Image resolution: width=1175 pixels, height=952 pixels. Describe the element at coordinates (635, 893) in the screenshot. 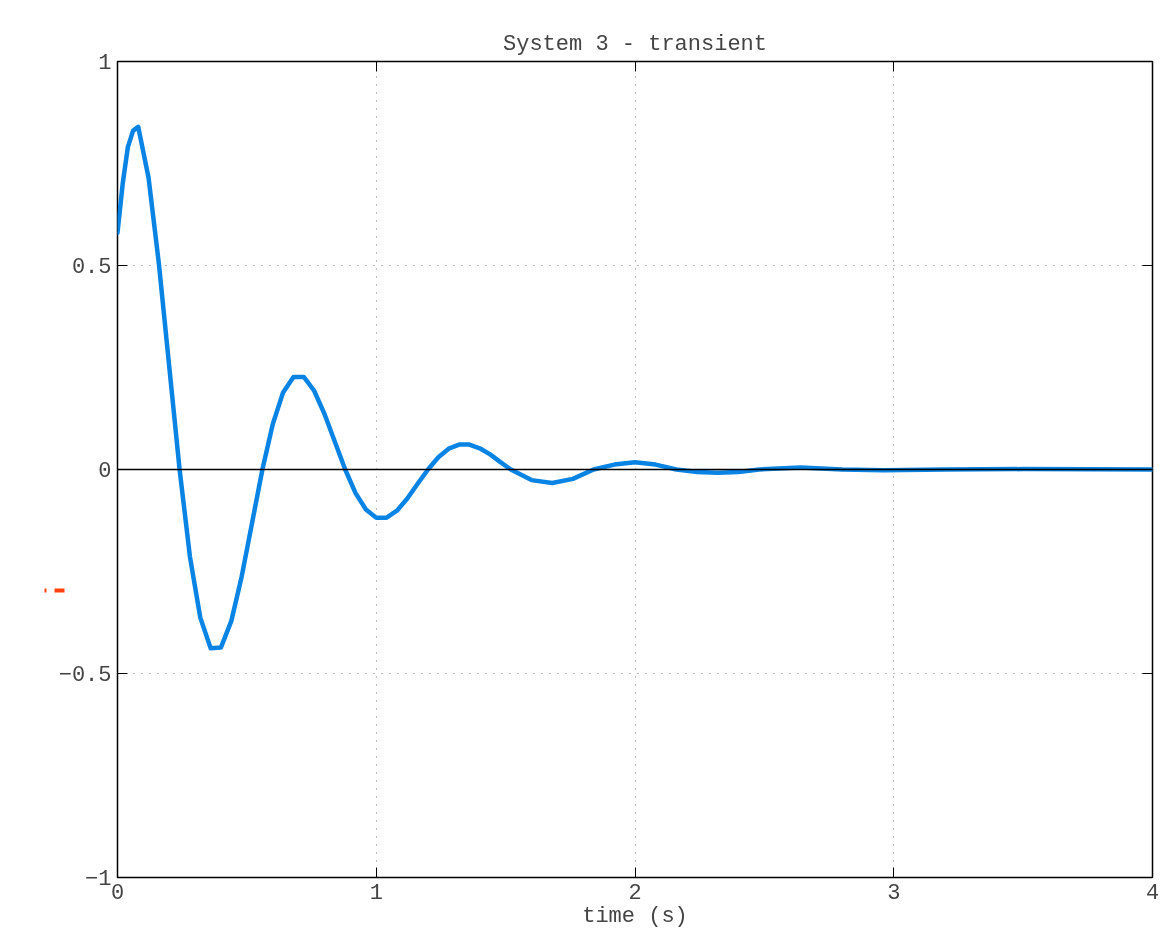

I see `x-tick-label: 2` at that location.